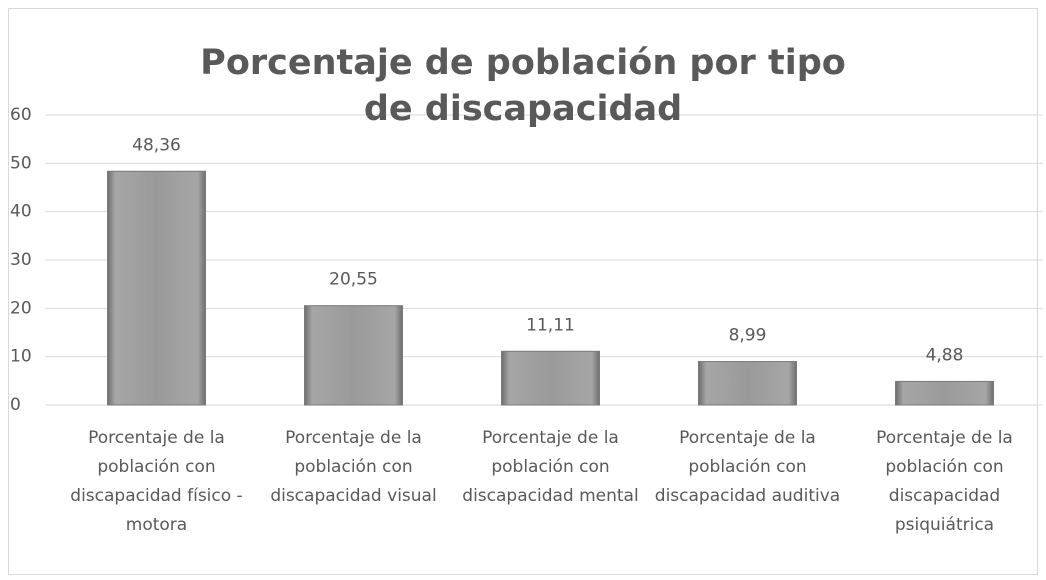  I want to click on y-tick-label: 20, so click(21, 308).